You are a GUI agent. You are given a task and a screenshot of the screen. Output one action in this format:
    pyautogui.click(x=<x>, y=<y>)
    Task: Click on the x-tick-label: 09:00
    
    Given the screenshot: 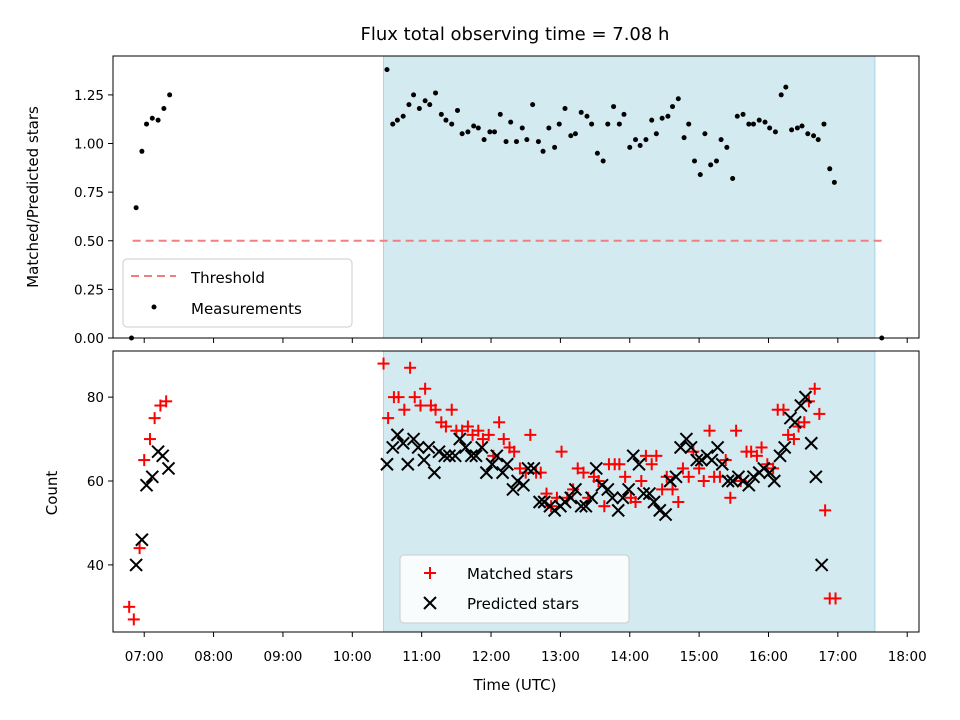 What is the action you would take?
    pyautogui.click(x=282, y=657)
    